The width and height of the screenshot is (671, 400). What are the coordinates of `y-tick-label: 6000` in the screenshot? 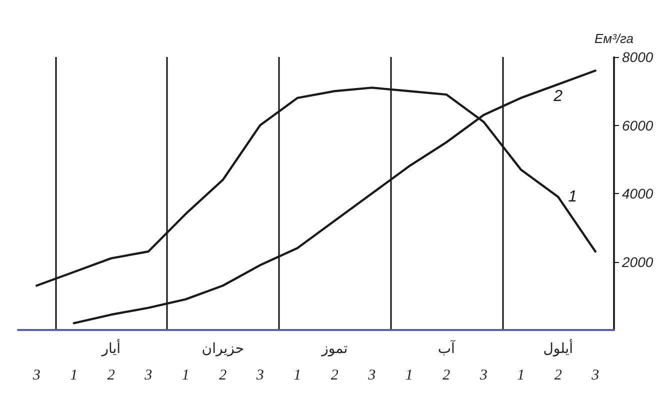 It's located at (638, 125).